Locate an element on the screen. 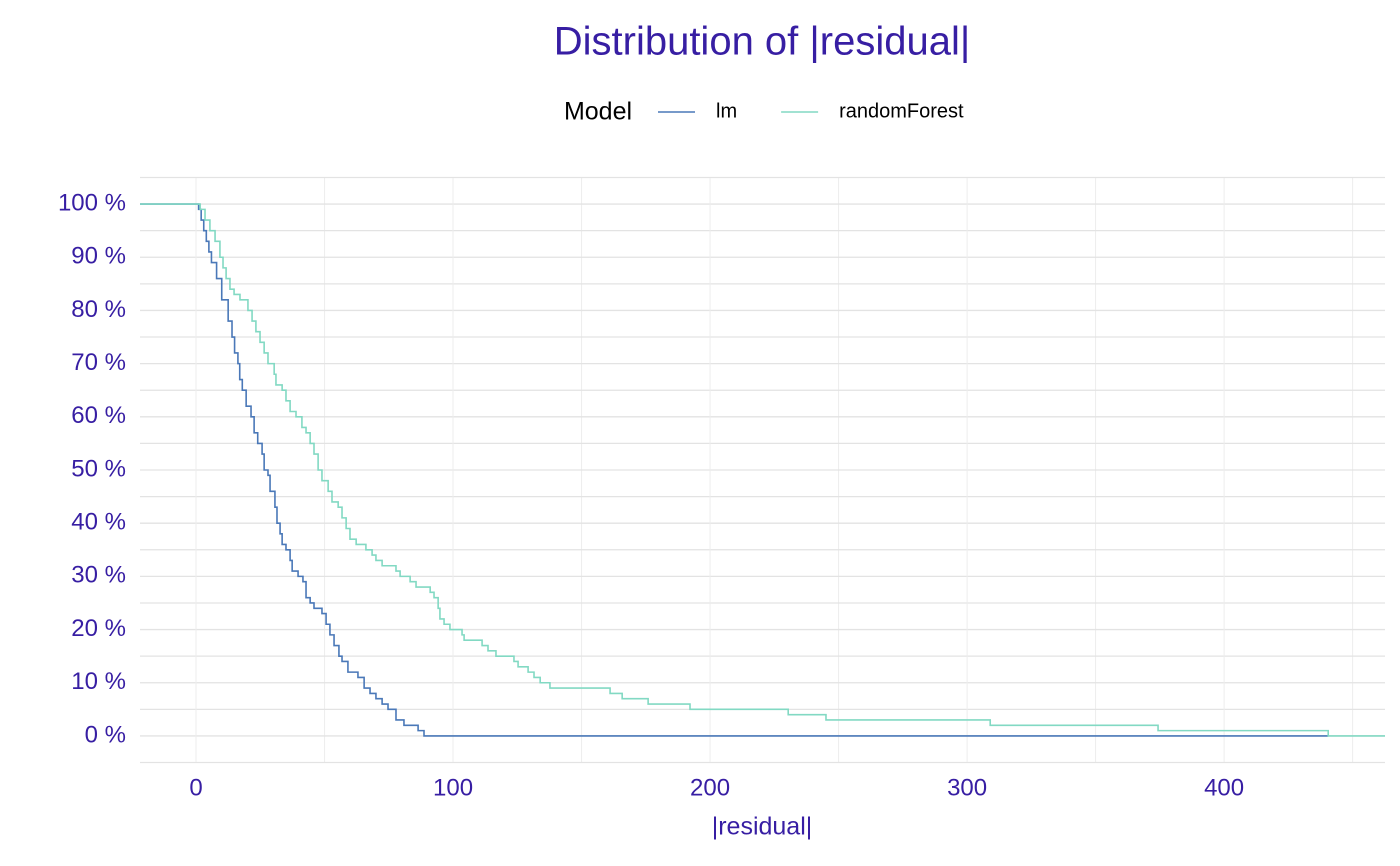 This screenshot has height=866, width=1400. legend-label: lm is located at coordinates (726, 111).